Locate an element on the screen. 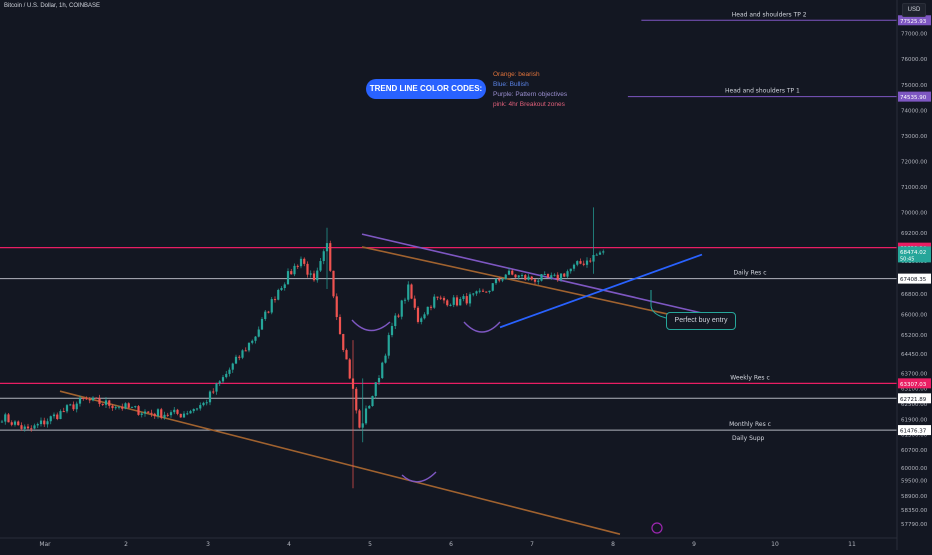 The height and width of the screenshot is (555, 932). level-name: Monthly Res c is located at coordinates (750, 424).